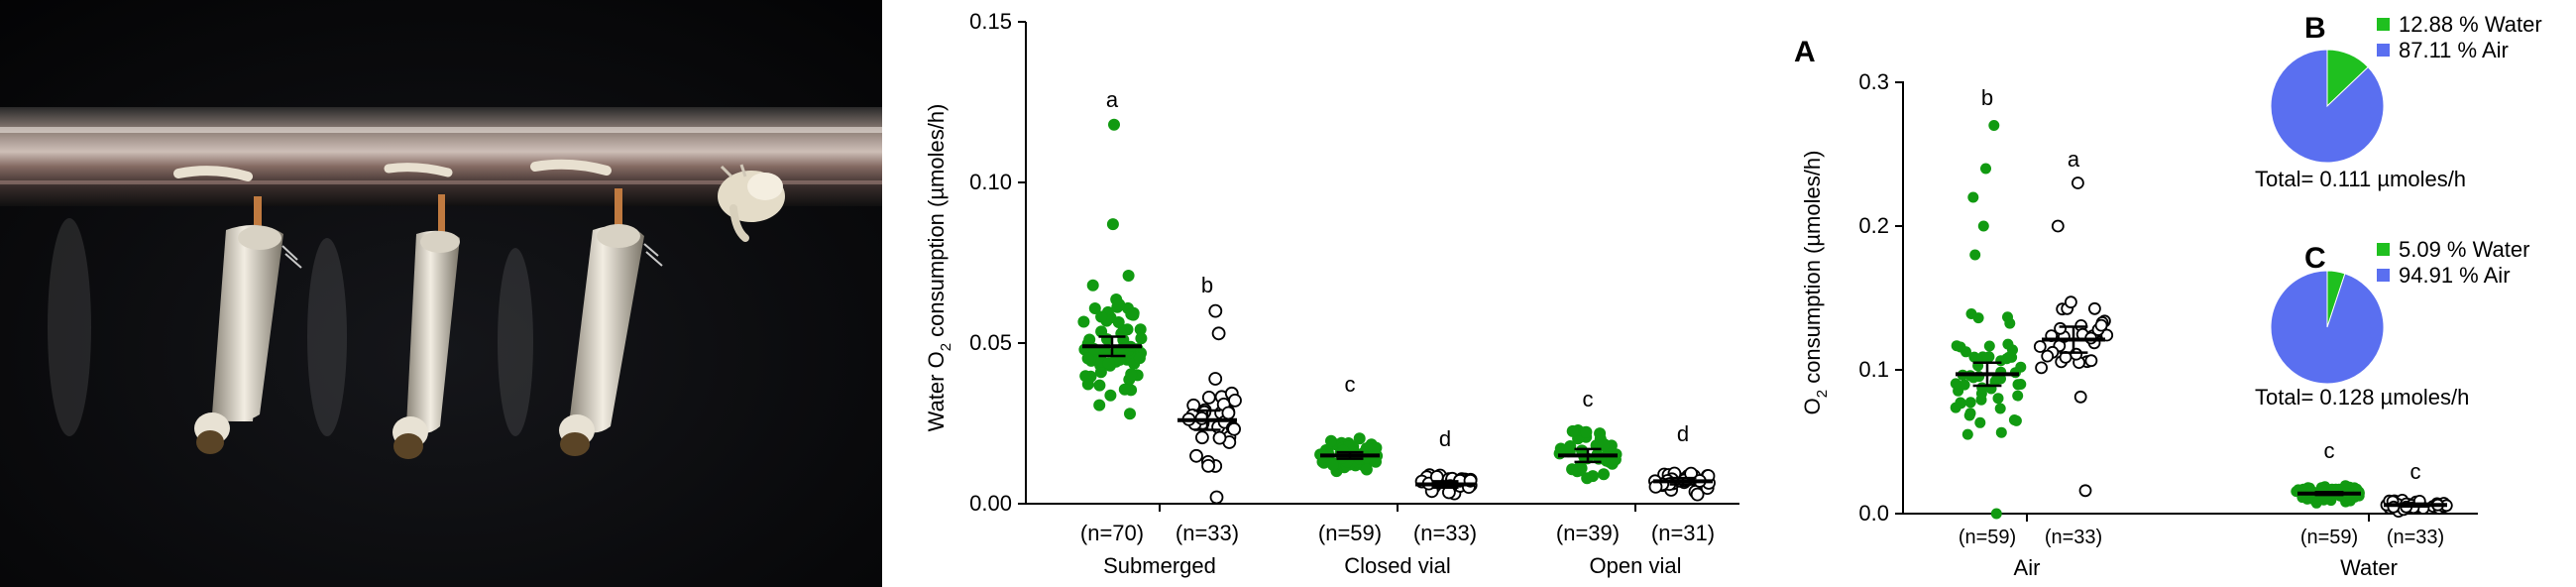 Image resolution: width=2576 pixels, height=587 pixels. Describe the element at coordinates (990, 21) in the screenshot. I see `chart1-tick-label: 0.15` at that location.